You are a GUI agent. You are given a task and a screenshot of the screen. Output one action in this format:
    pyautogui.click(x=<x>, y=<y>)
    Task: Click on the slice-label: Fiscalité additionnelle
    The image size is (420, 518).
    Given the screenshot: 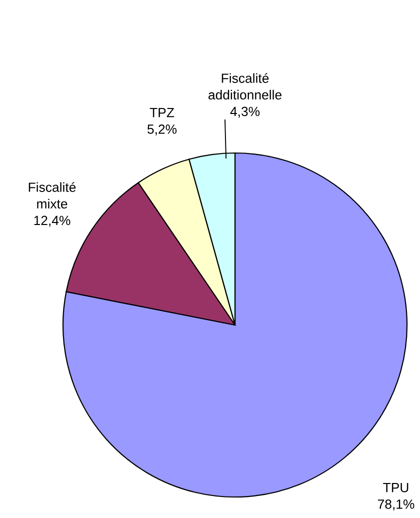 What is the action you would take?
    pyautogui.click(x=245, y=86)
    